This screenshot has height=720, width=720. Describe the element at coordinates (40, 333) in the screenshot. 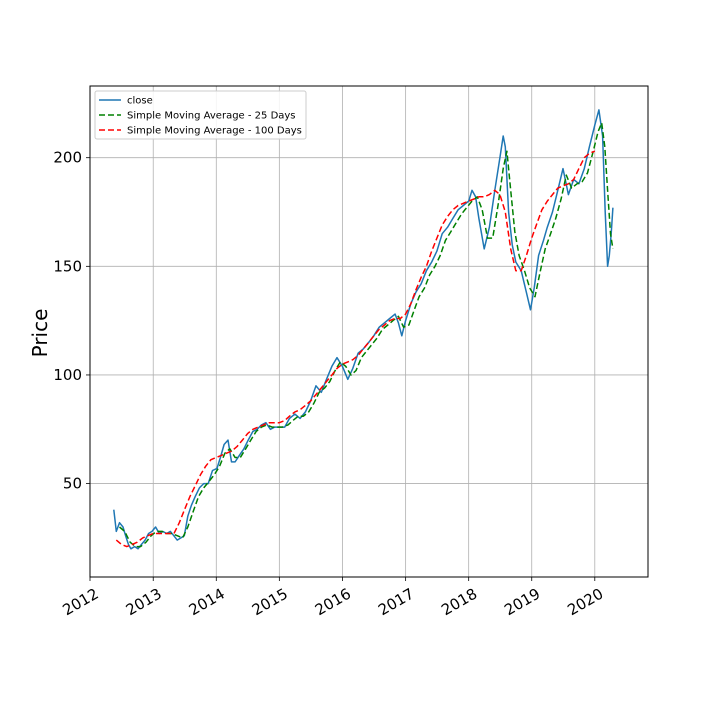

I see `y-axis-title: Price` at that location.